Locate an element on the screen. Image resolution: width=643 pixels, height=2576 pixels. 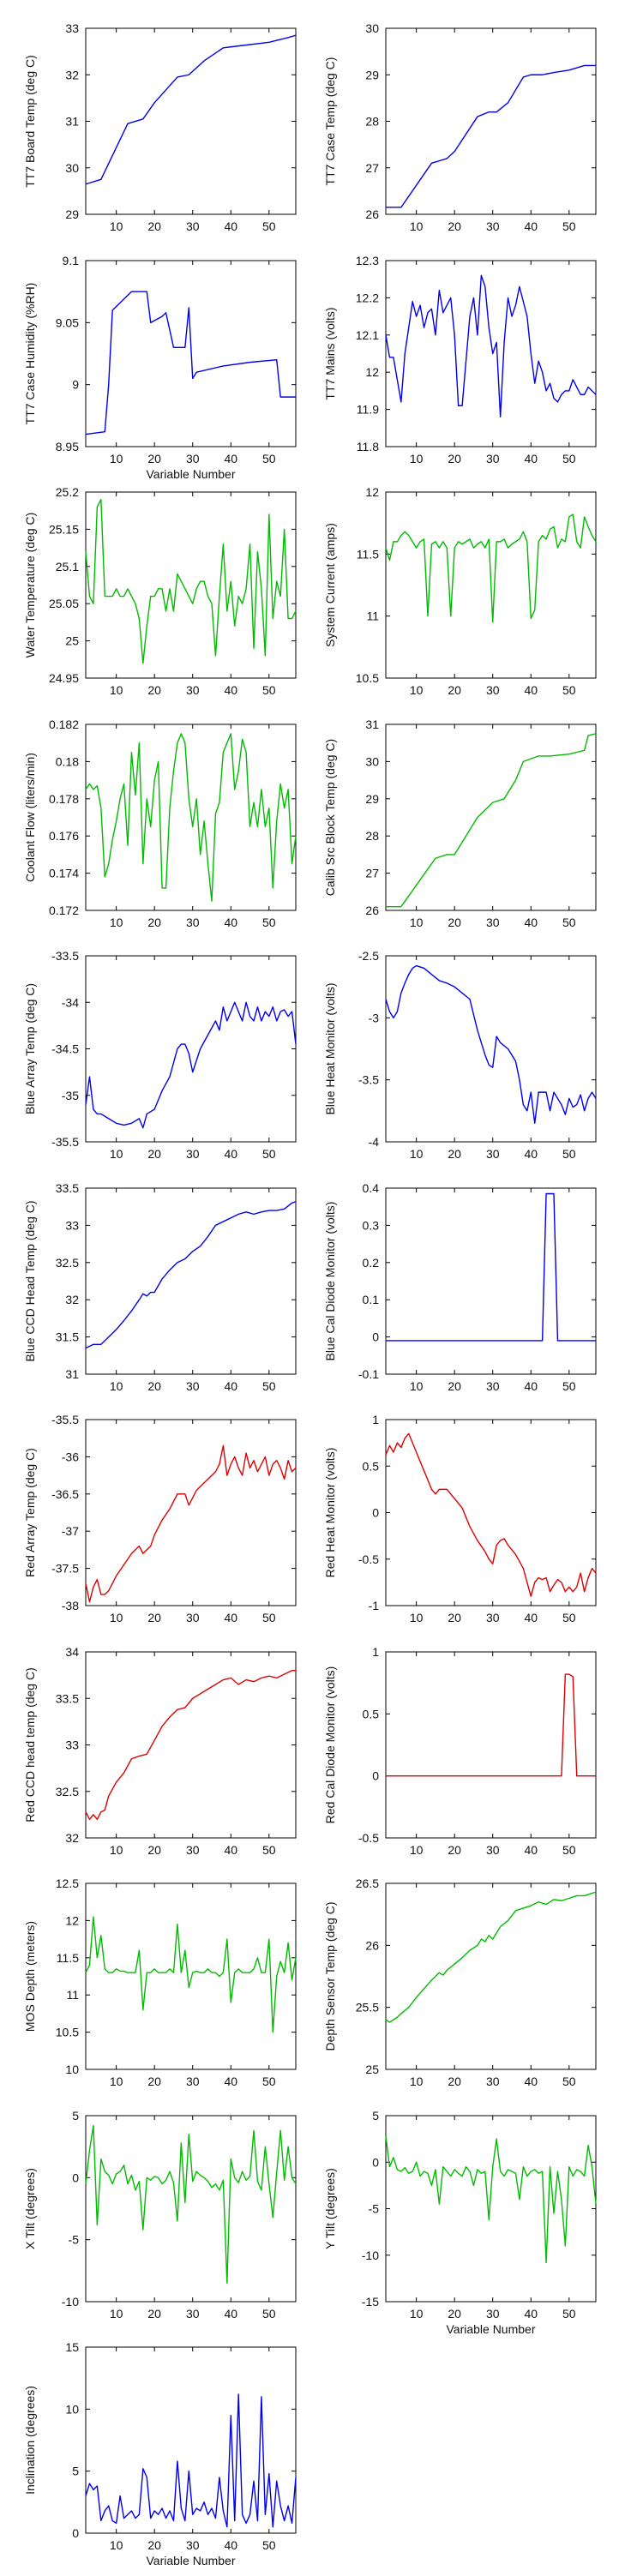
y-tick-label: 26.5 is located at coordinates (367, 1883).